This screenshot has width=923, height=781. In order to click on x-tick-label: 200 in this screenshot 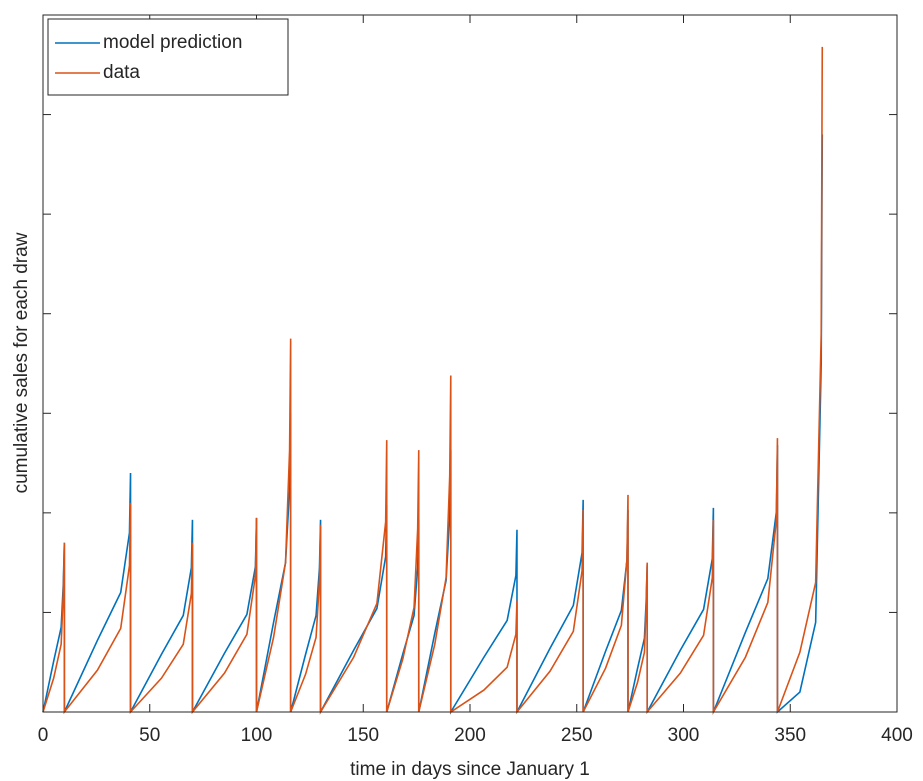, I will do `click(470, 735)`.